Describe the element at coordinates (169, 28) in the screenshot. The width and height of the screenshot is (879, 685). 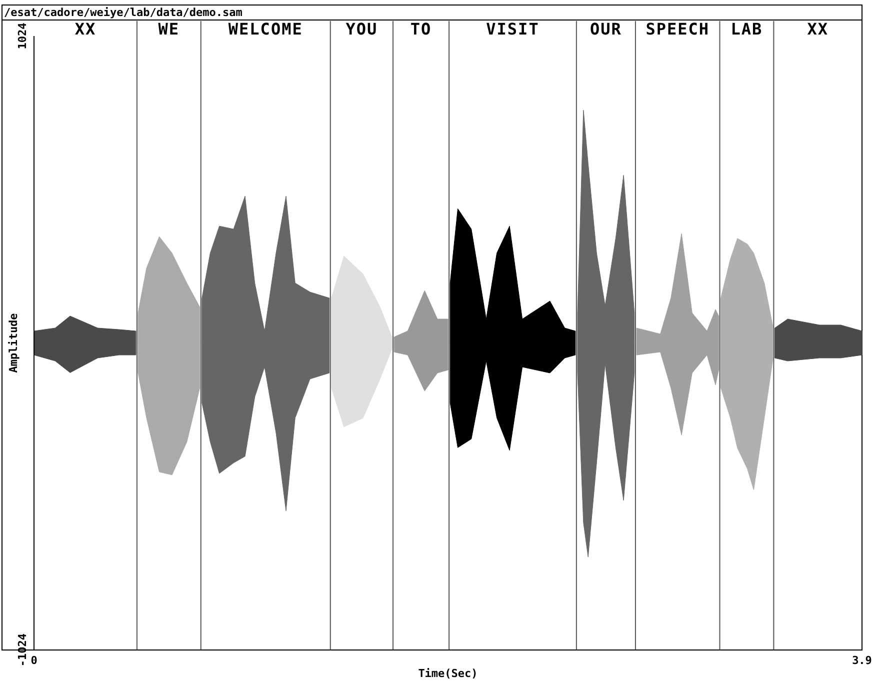
I see `annotation: WE` at that location.